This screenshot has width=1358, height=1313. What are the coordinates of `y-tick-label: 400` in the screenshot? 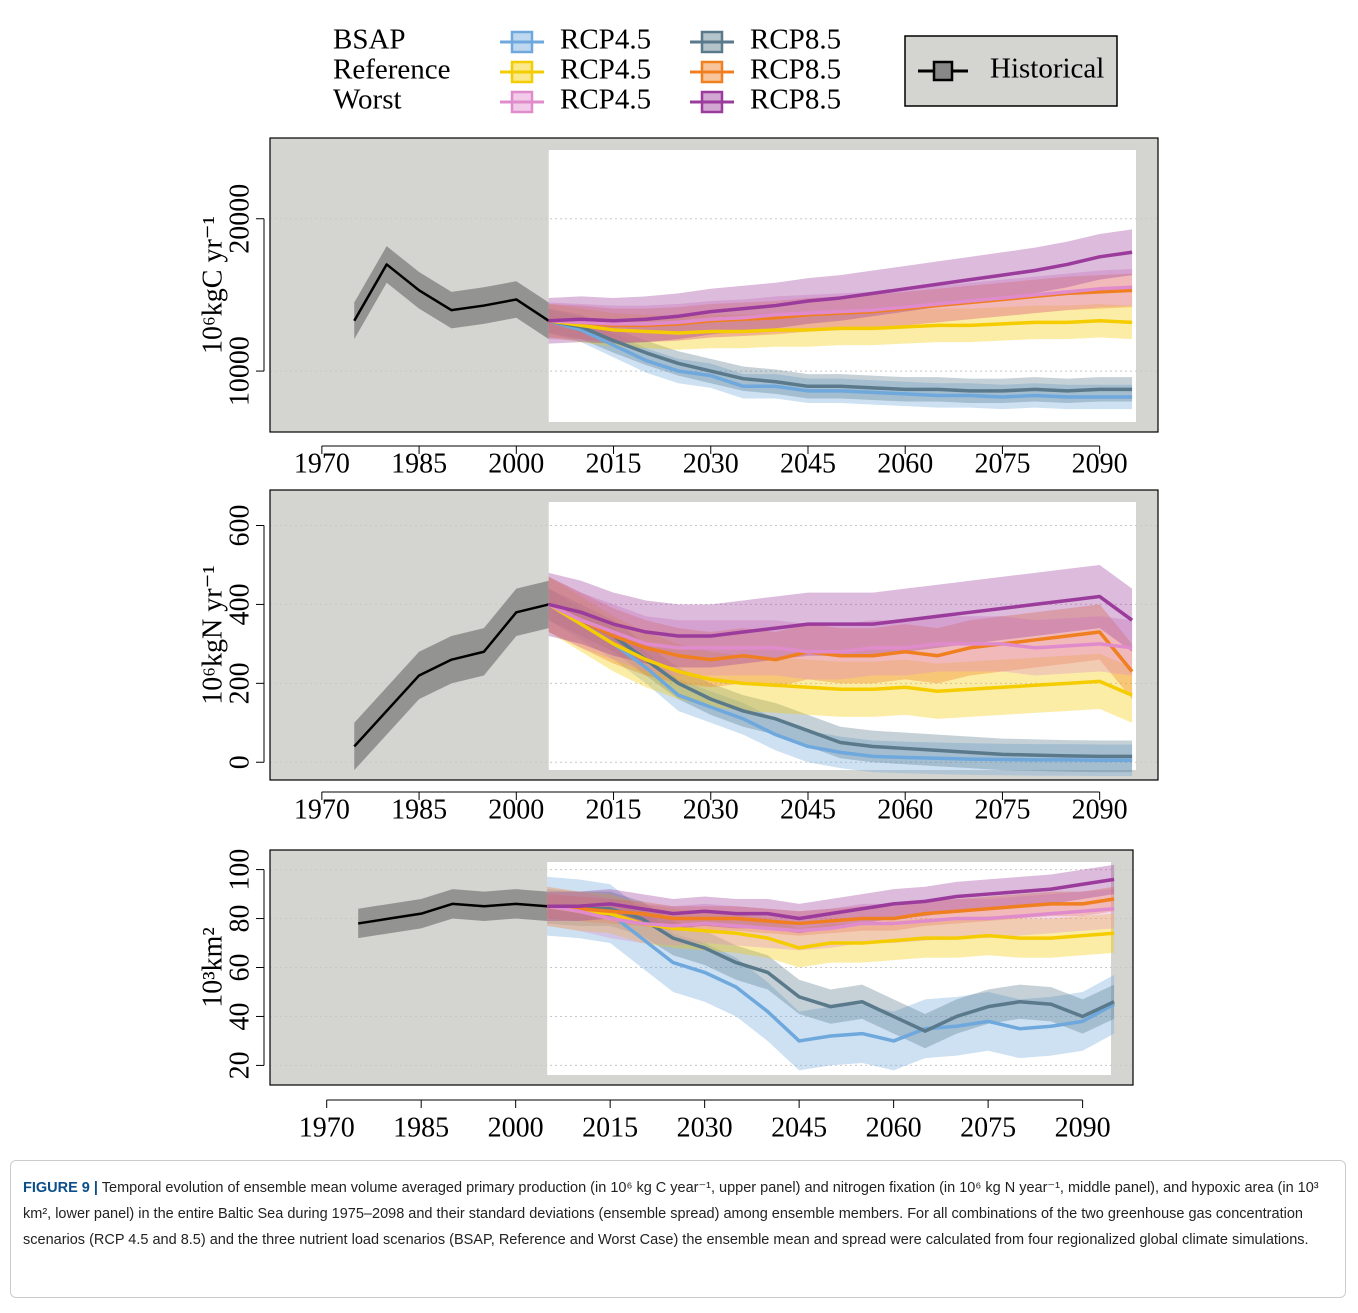 It's located at (239, 604).